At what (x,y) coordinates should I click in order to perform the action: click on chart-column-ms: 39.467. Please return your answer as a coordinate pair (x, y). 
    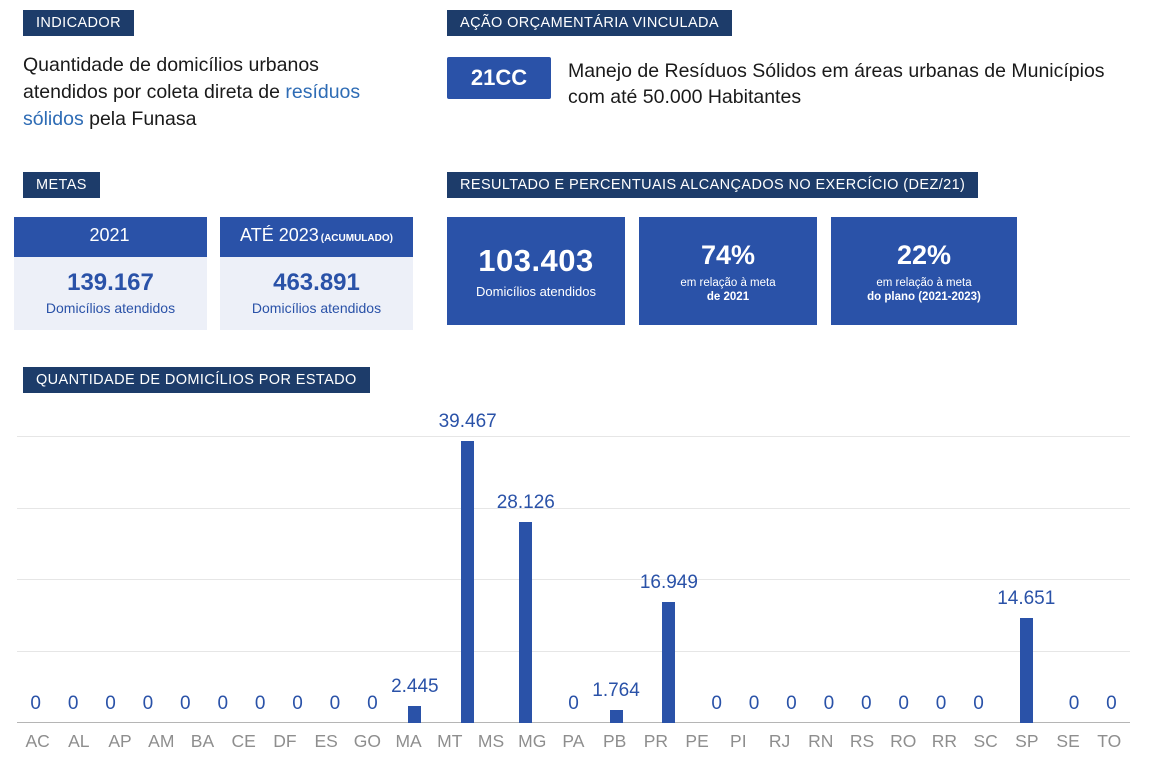
    Looking at the image, I should click on (468, 561).